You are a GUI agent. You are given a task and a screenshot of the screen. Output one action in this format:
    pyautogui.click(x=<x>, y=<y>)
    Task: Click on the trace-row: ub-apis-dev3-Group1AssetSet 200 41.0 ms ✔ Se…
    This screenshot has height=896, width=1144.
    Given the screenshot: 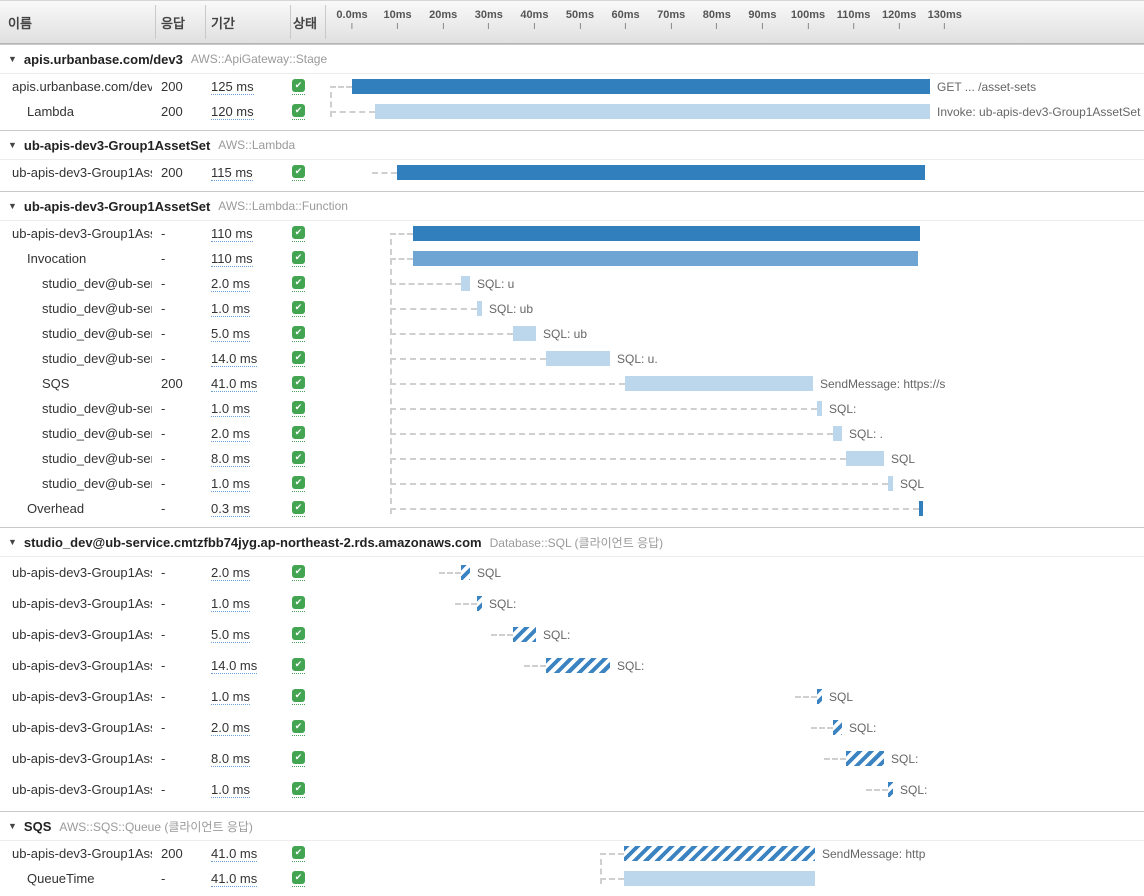 What is the action you would take?
    pyautogui.click(x=572, y=853)
    